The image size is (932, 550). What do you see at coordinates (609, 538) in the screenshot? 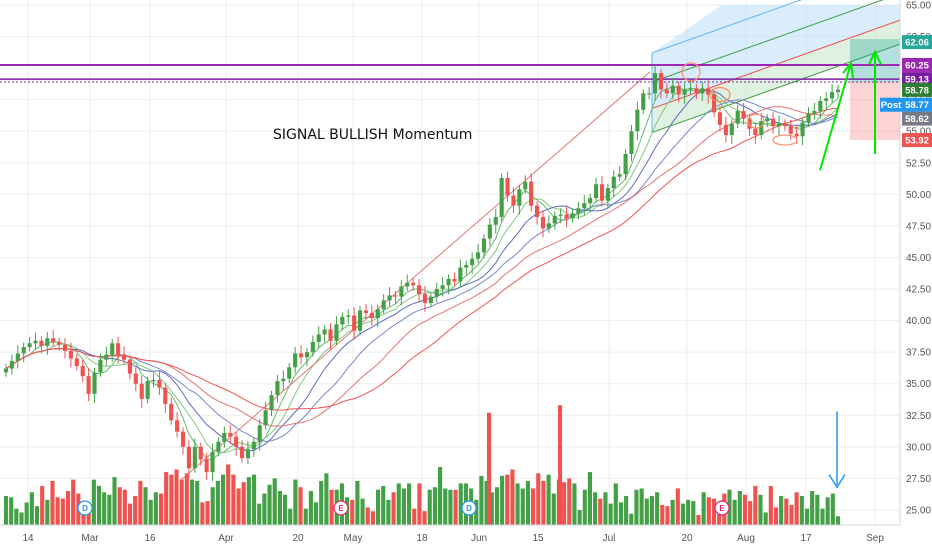
I see `time-tick-label: Jul` at bounding box center [609, 538].